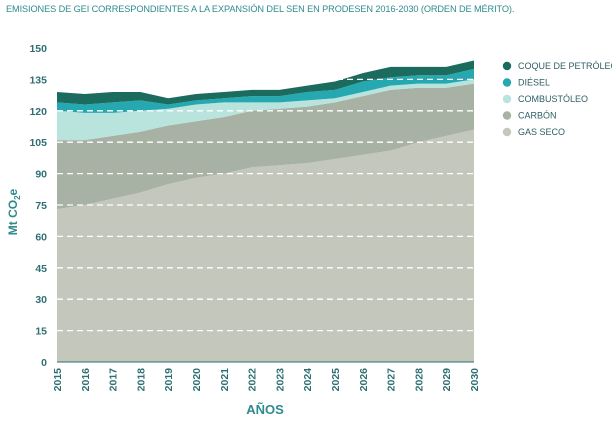  Describe the element at coordinates (44, 363) in the screenshot. I see `y-tick-label: 0` at that location.